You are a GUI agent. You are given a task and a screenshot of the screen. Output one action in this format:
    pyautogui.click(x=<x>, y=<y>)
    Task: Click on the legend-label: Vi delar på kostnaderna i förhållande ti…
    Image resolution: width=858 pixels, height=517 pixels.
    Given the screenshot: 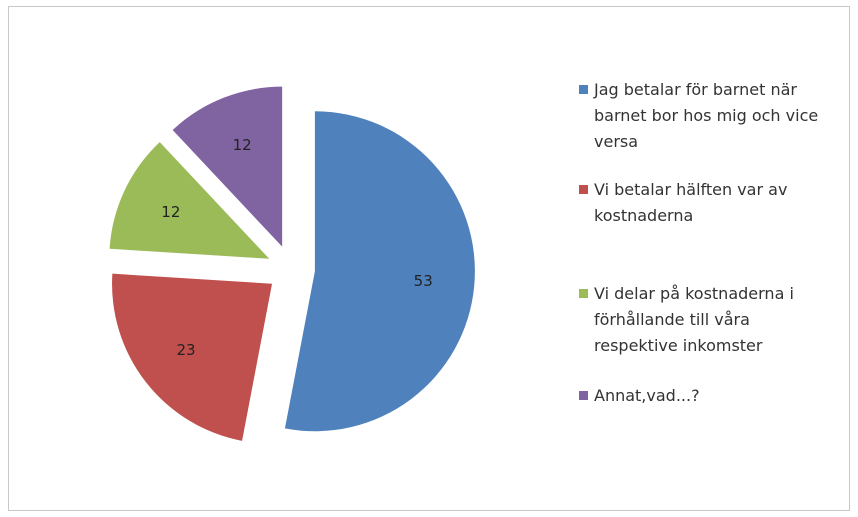 What is the action you would take?
    pyautogui.click(x=694, y=319)
    